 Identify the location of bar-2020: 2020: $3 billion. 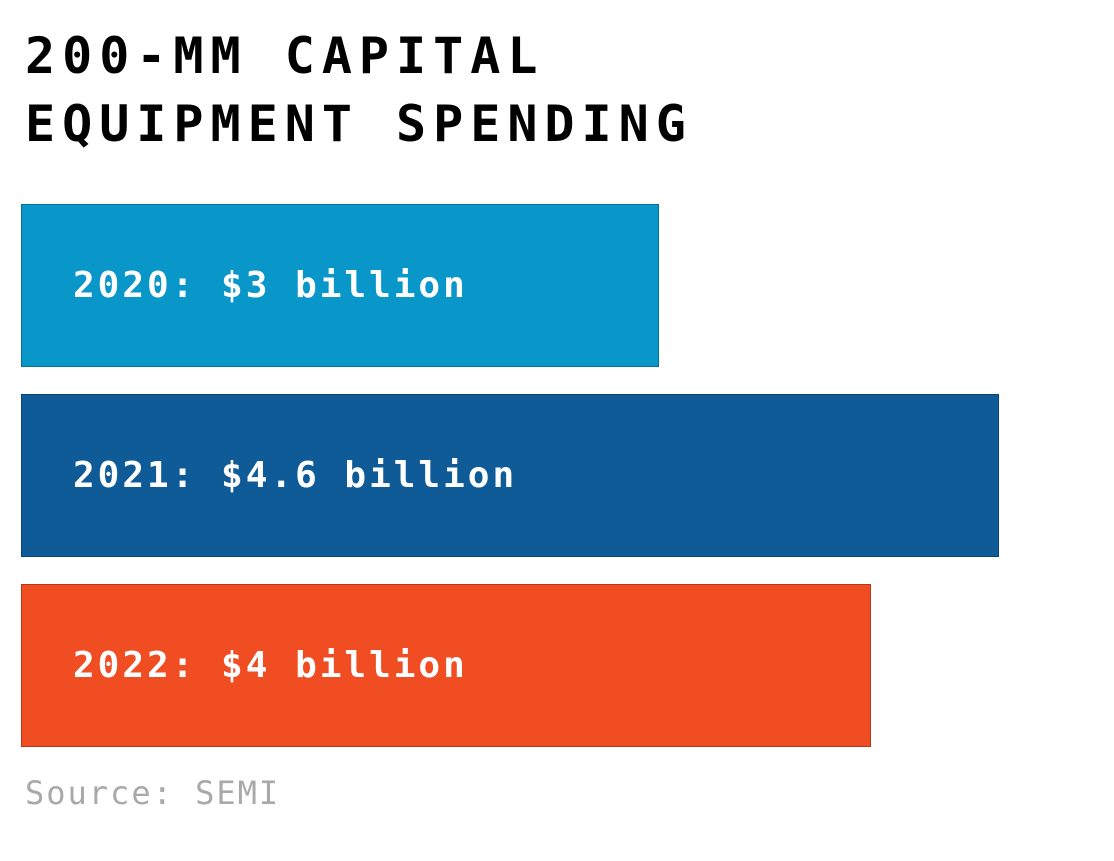
(340, 285).